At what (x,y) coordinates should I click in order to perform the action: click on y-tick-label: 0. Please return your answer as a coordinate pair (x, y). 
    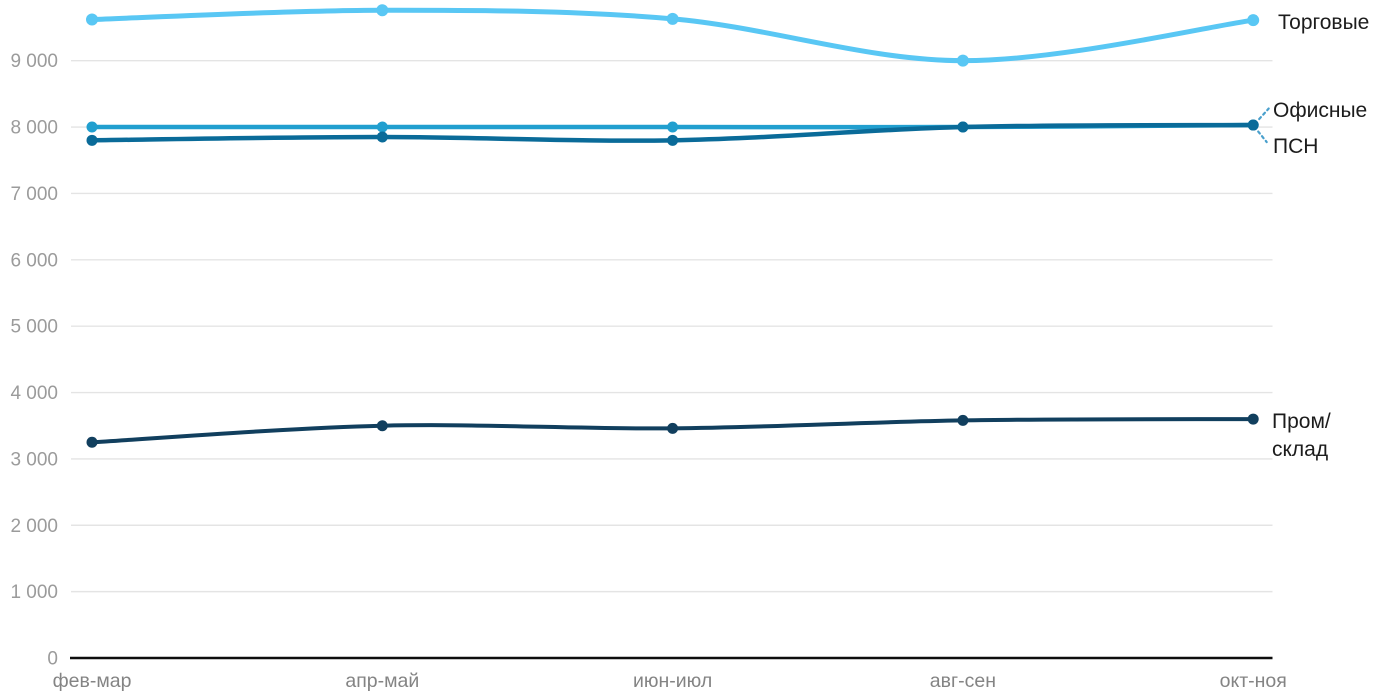
    Looking at the image, I should click on (52, 659).